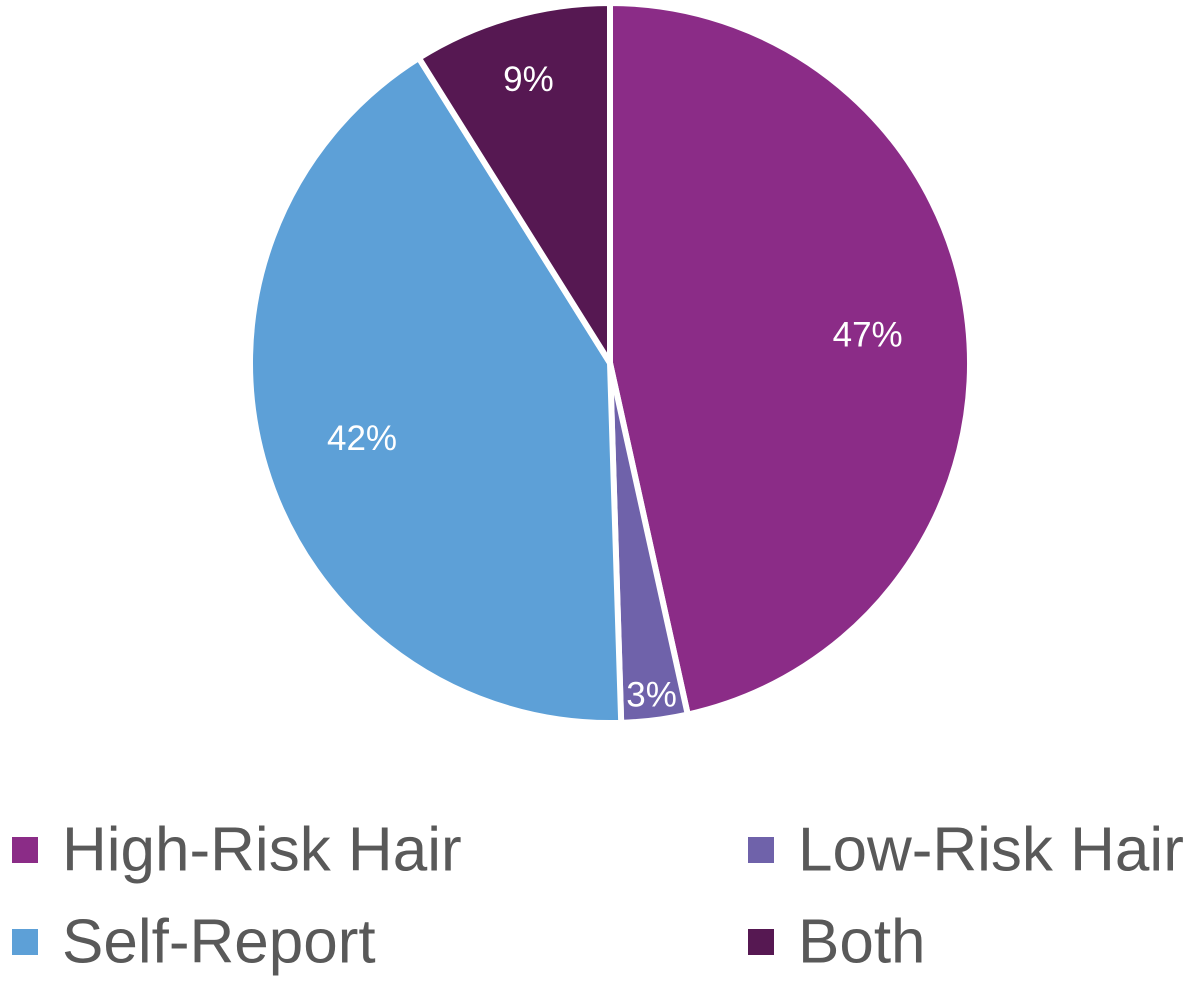 The width and height of the screenshot is (1200, 989). What do you see at coordinates (868, 334) in the screenshot?
I see `data-label-high-risk-hair: 47%` at bounding box center [868, 334].